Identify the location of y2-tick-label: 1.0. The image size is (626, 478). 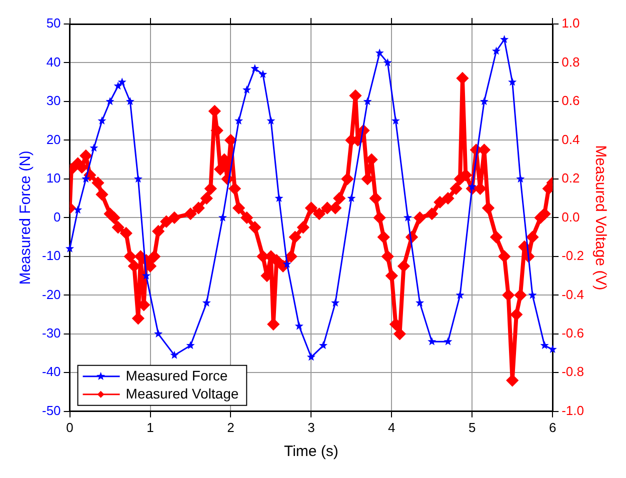
(571, 23).